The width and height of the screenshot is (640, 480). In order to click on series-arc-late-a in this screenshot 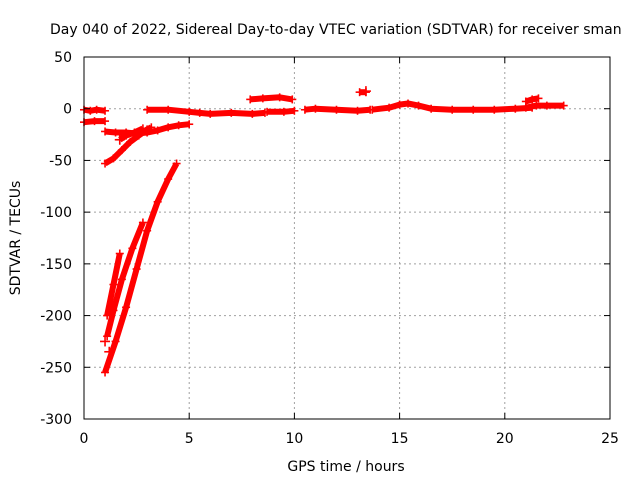, I will do `click(532, 100)`.